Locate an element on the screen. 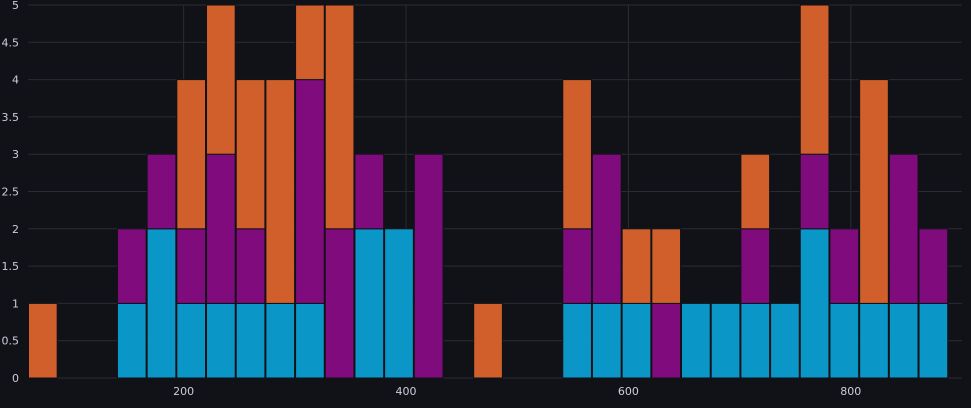 Image resolution: width=971 pixels, height=408 pixels. y-tick-label: 0.5 is located at coordinates (11, 341).